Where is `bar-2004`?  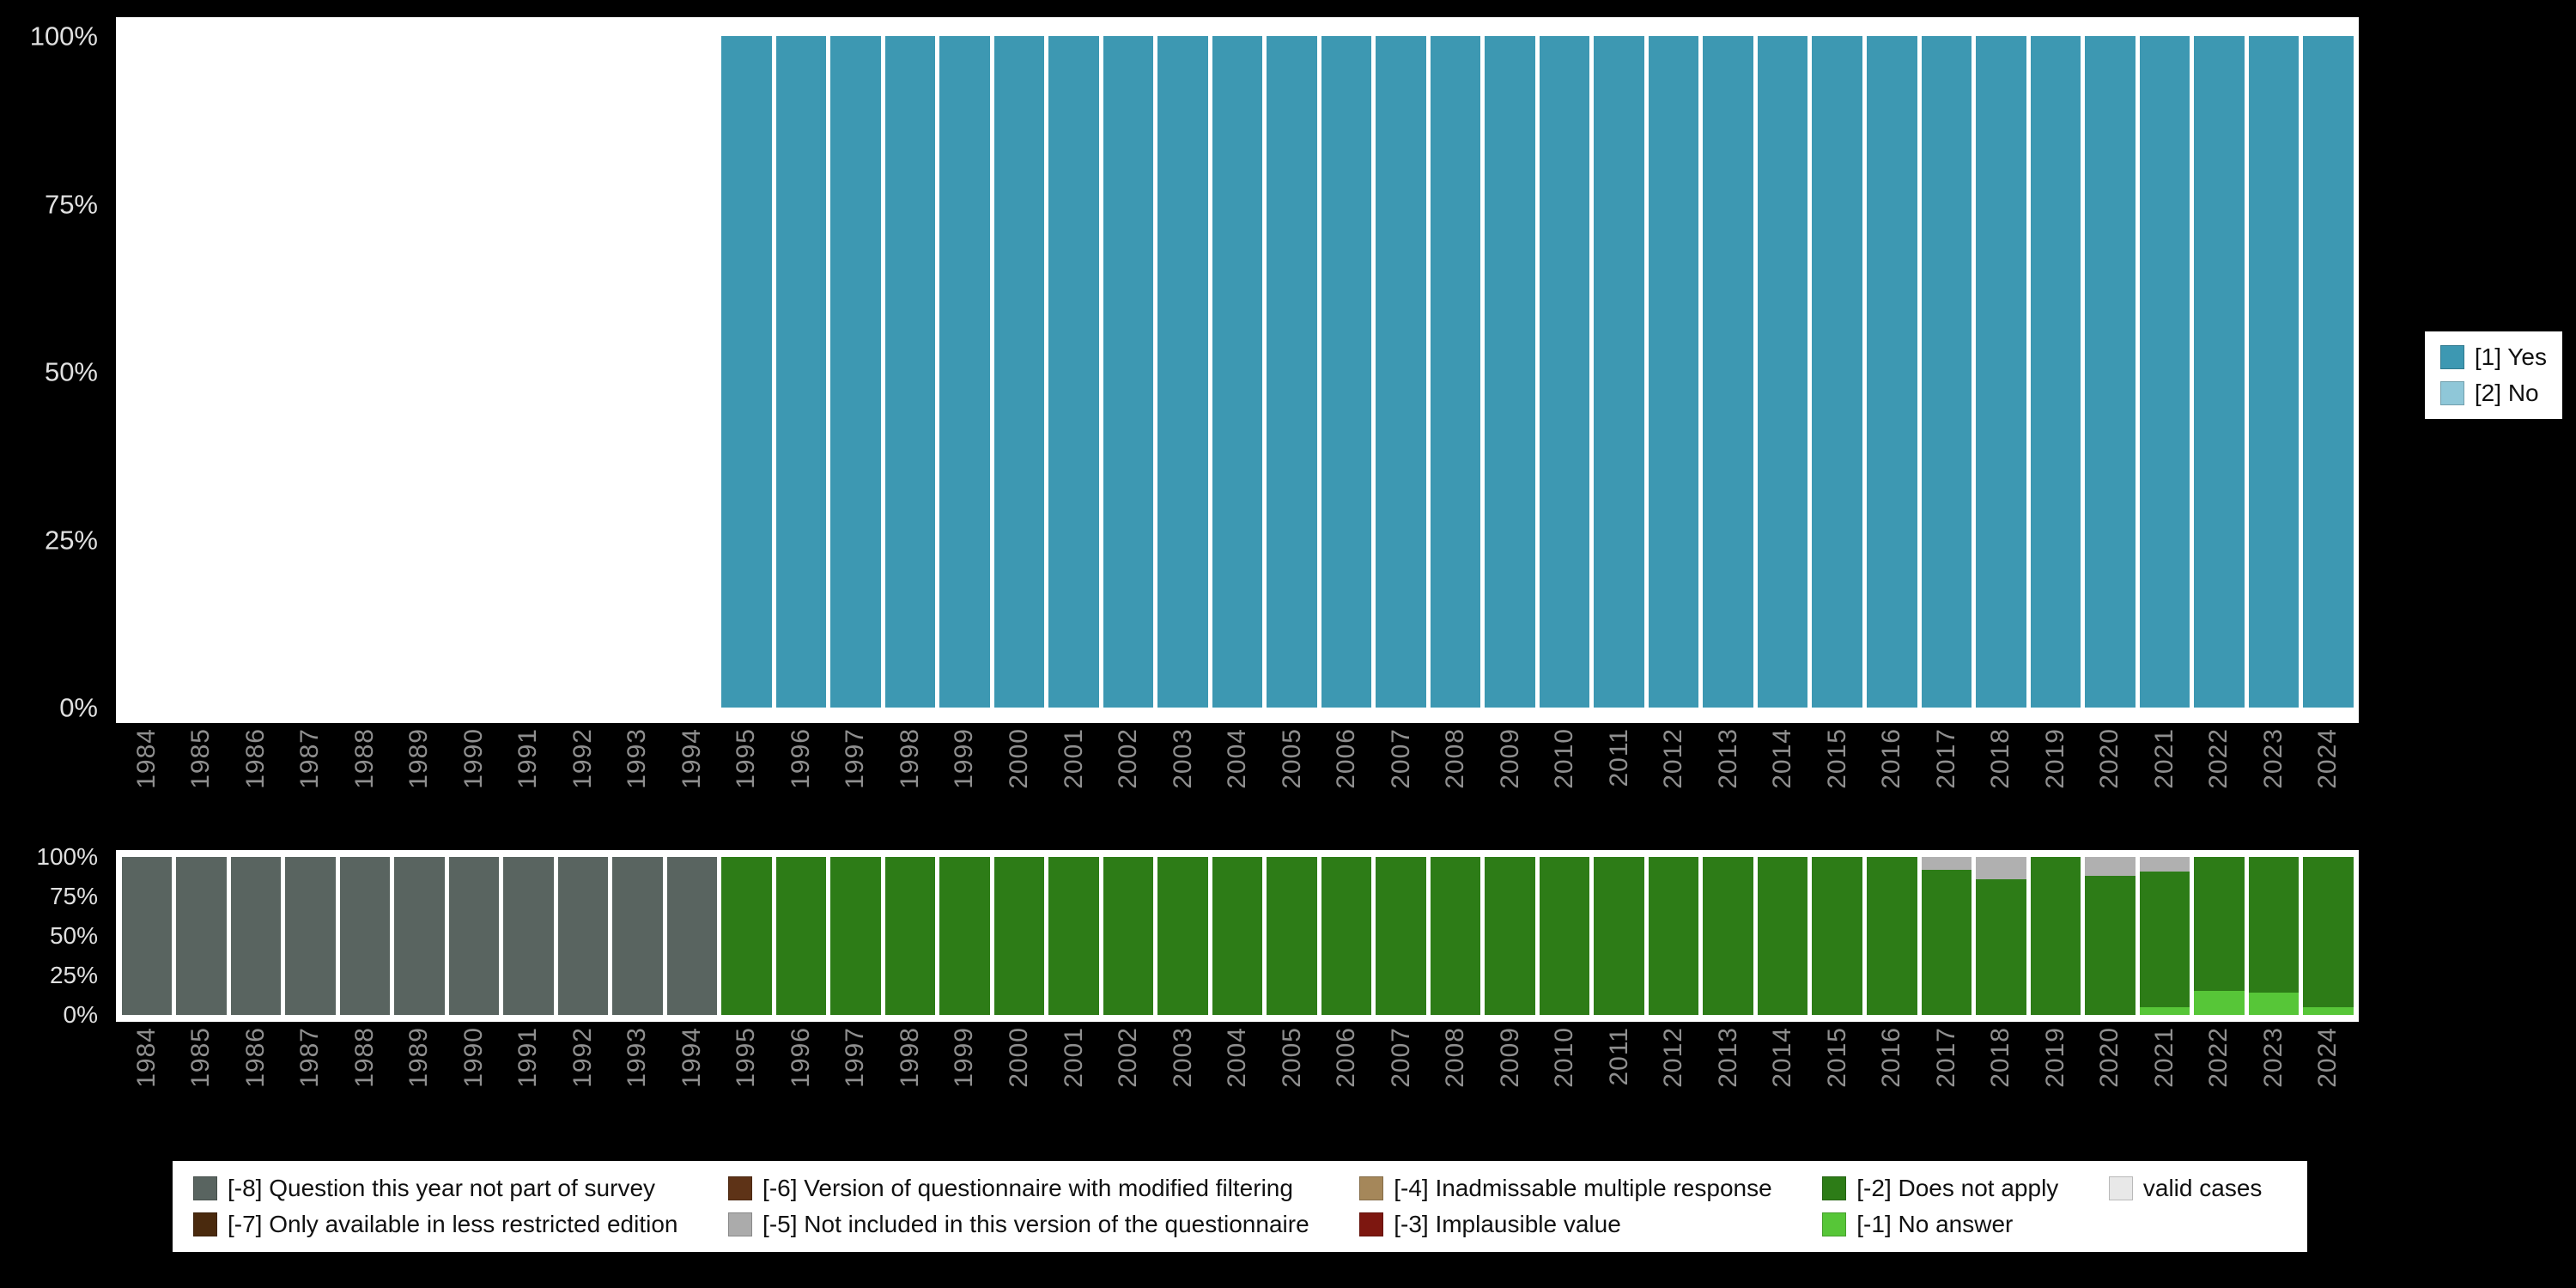 bar-2004 is located at coordinates (1237, 372).